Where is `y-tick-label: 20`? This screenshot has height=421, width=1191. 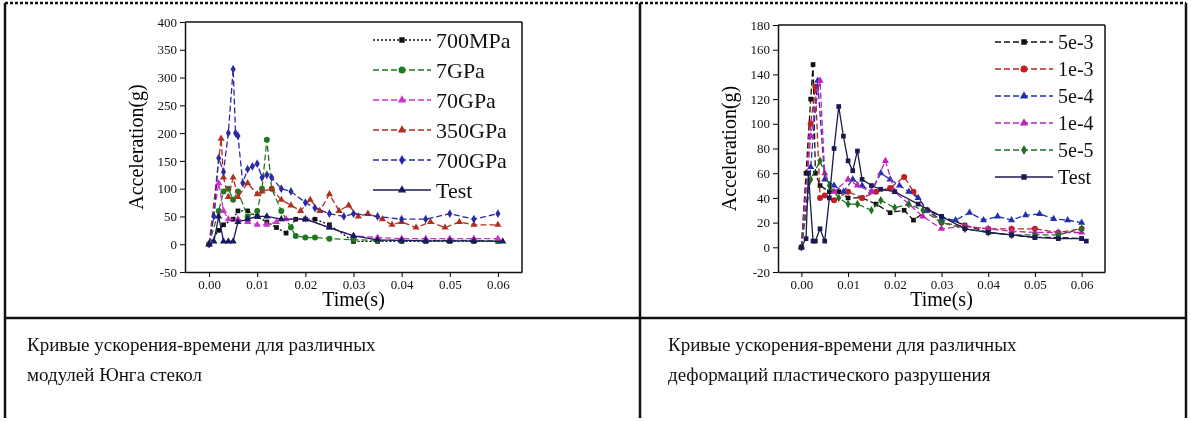
y-tick-label: 20 is located at coordinates (763, 223).